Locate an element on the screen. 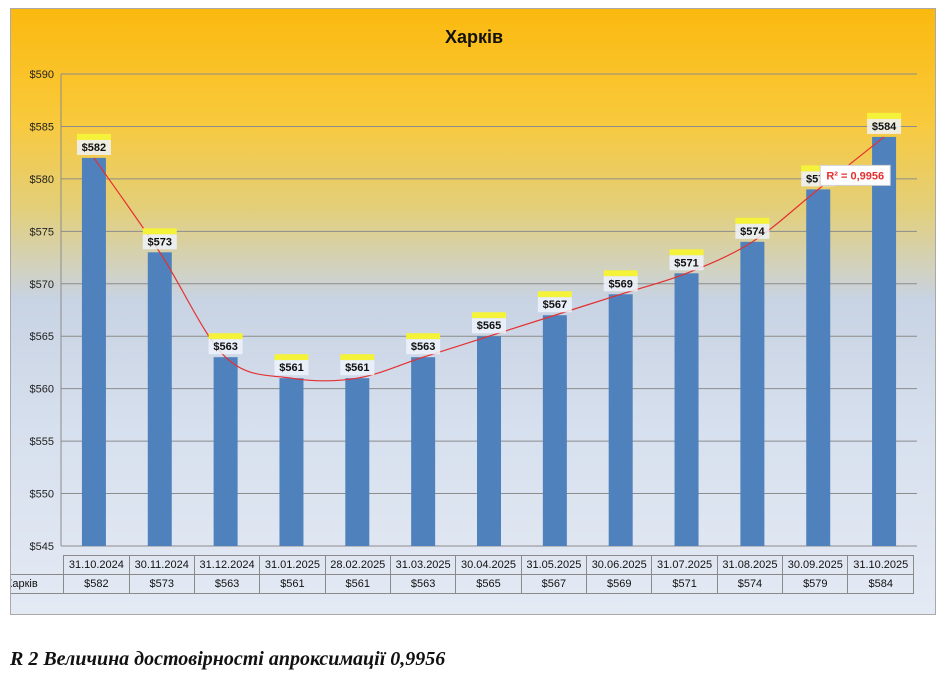 The width and height of the screenshot is (943, 679). data-table-value: $574 is located at coordinates (750, 584).